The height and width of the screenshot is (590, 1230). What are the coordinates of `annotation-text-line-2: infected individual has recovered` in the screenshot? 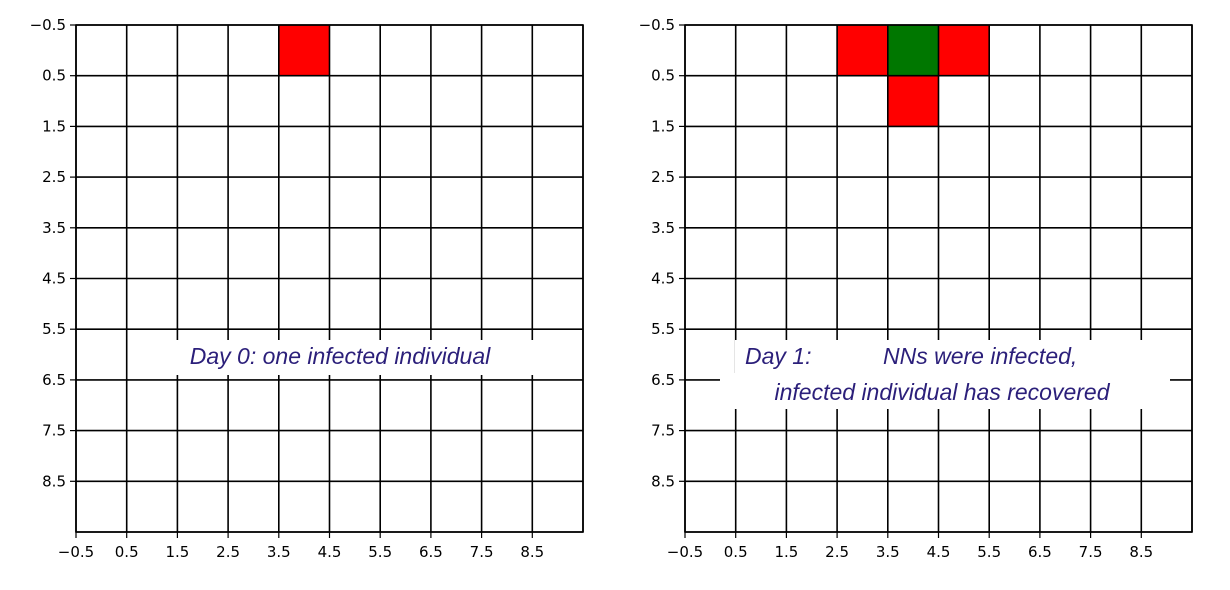 It's located at (943, 392).